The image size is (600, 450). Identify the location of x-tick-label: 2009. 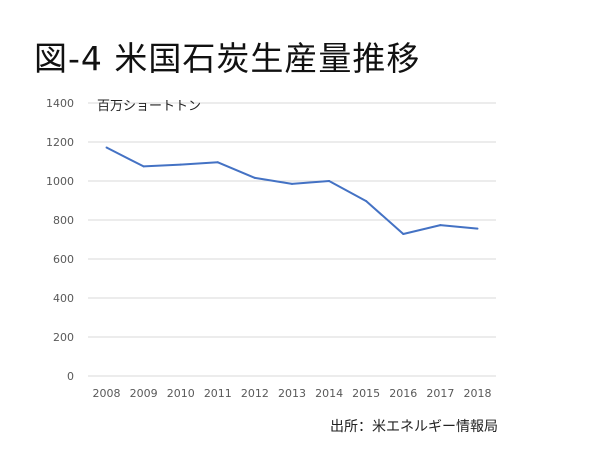
(144, 393).